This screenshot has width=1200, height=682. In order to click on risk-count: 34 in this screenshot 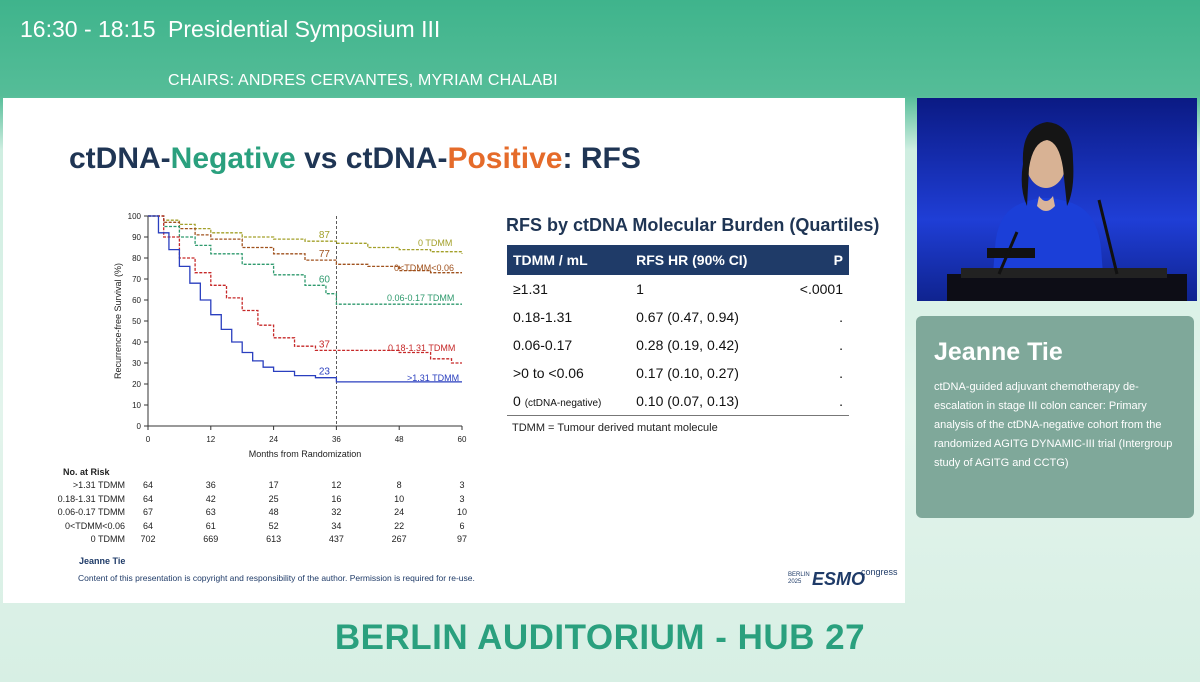, I will do `click(336, 525)`.